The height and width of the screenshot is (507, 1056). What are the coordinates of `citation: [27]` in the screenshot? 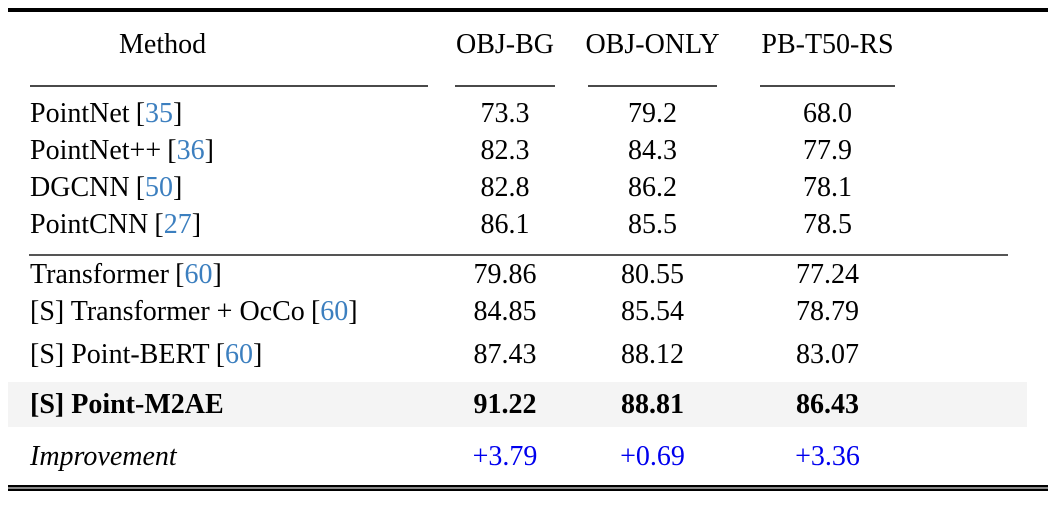 It's located at (178, 224).